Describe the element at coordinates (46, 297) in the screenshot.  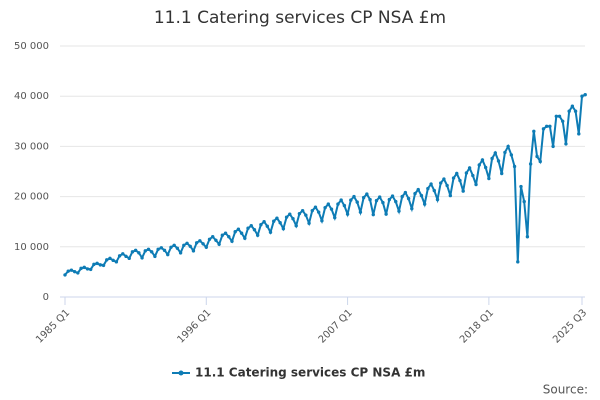
I see `y-tick-label: 0` at that location.